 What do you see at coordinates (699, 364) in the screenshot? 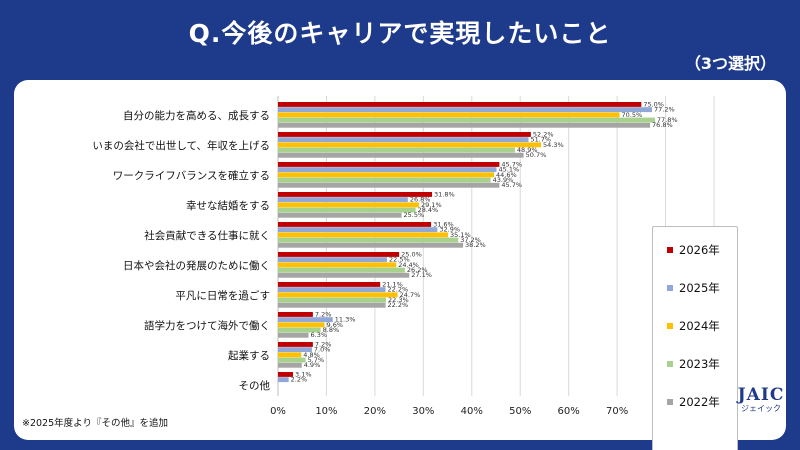
I see `legend-label: 2023年` at bounding box center [699, 364].